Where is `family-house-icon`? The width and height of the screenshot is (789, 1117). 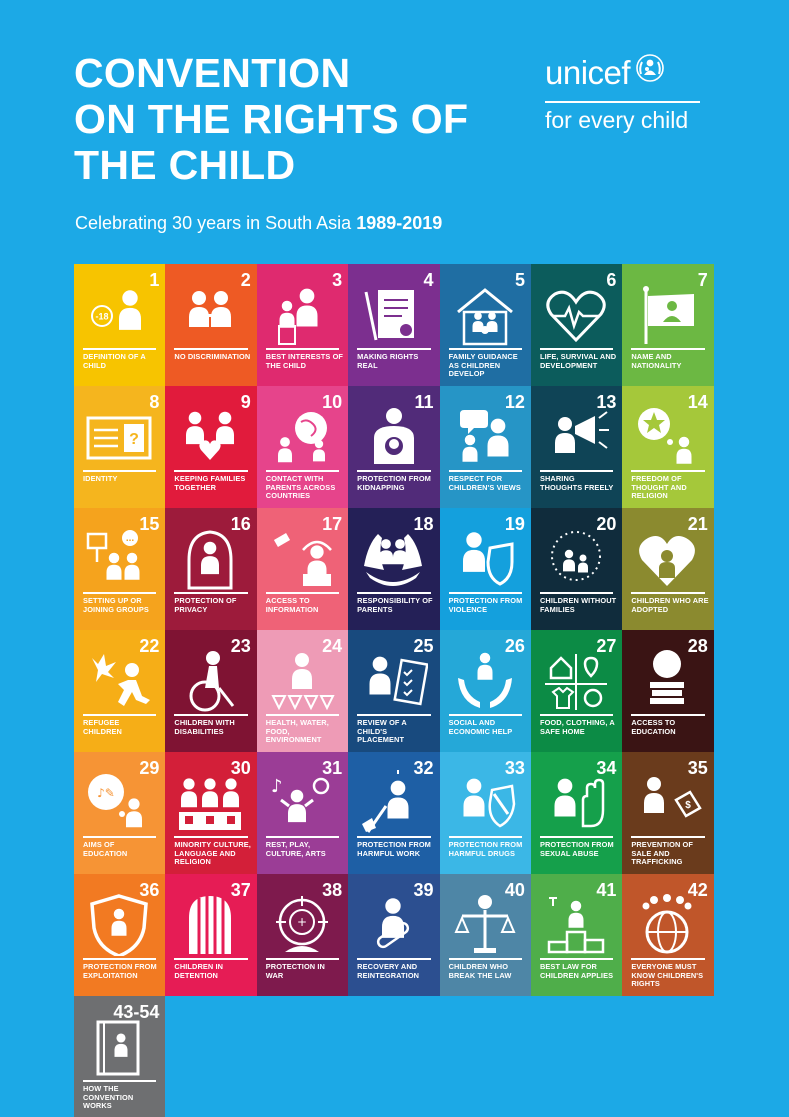
family-house-icon is located at coordinates (485, 314).